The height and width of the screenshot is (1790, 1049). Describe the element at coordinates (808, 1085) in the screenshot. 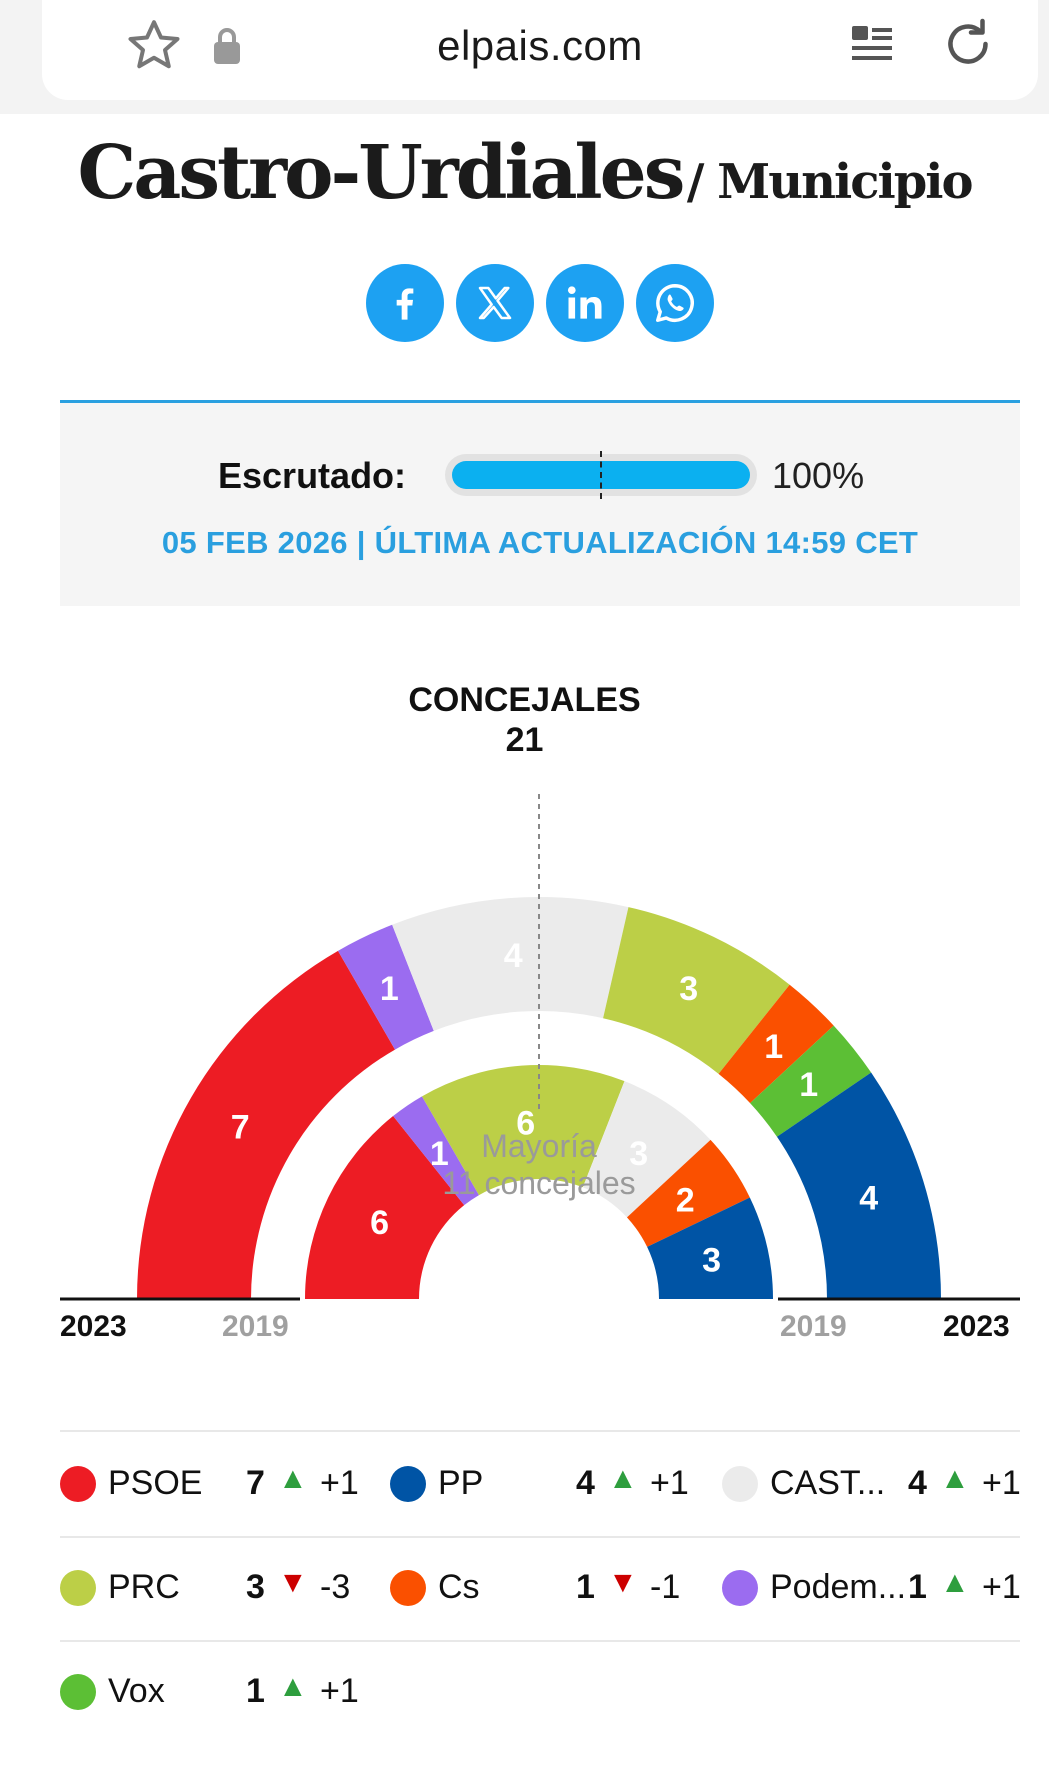

I see `seat-count-2023-vox: 1` at that location.